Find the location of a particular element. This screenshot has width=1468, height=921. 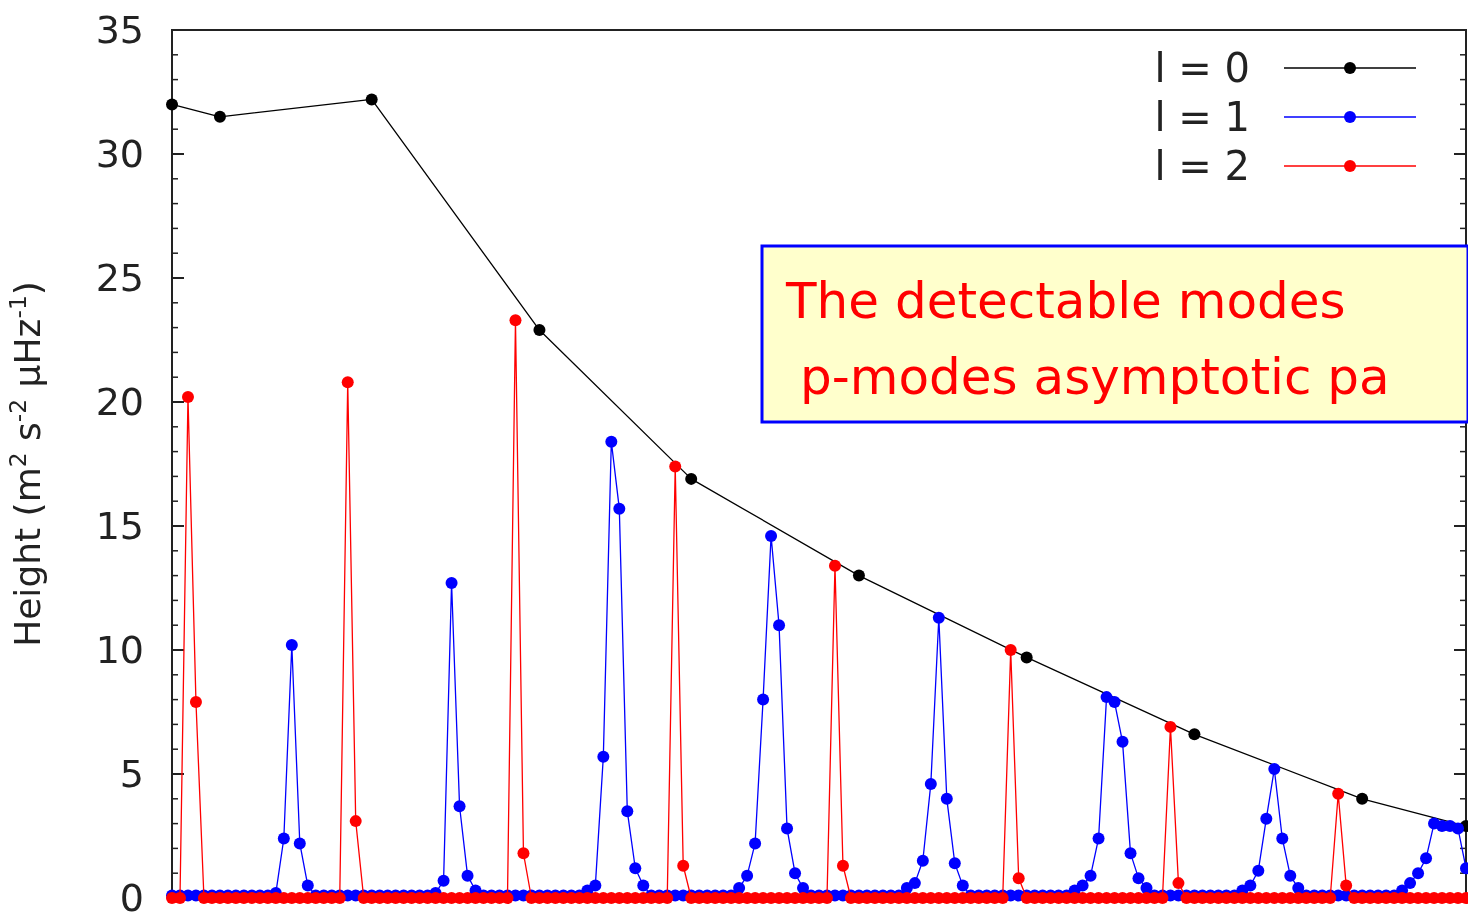

y-tick-label: 35 is located at coordinates (119, 30).